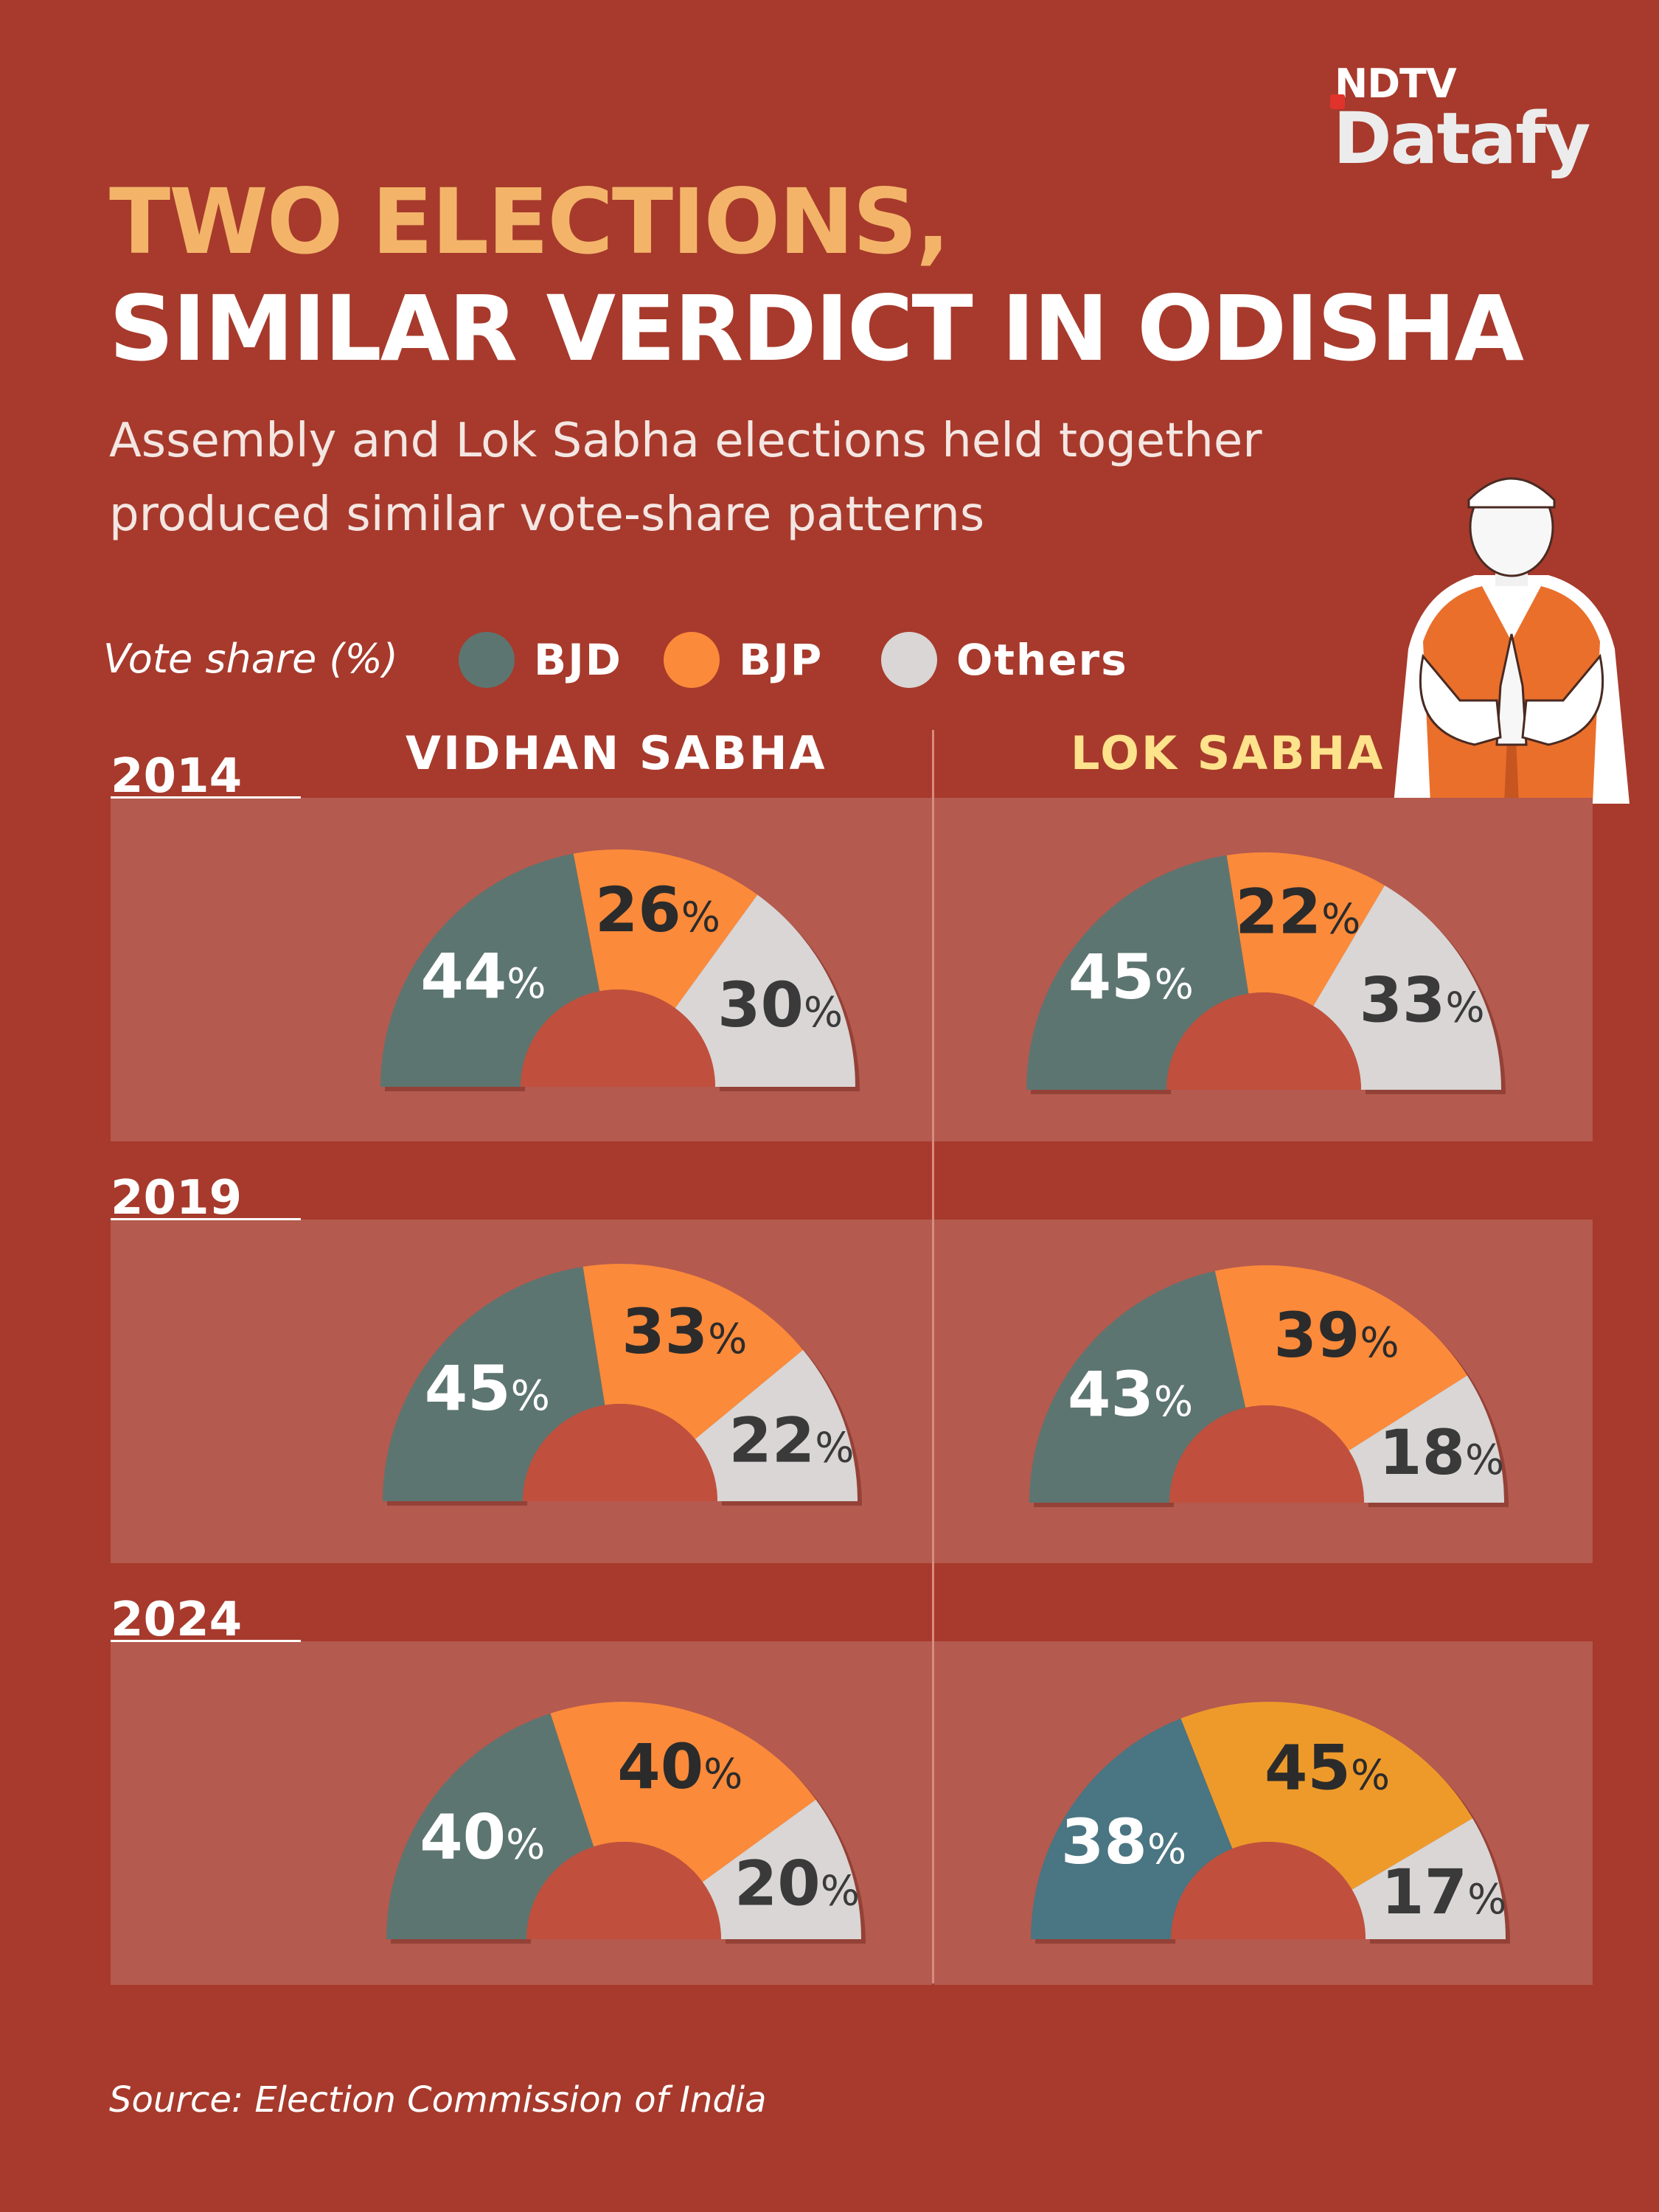 This screenshot has height=2212, width=1659. What do you see at coordinates (816, 328) in the screenshot?
I see `title-line2: SIMILAR VERDICT IN ODISHA` at bounding box center [816, 328].